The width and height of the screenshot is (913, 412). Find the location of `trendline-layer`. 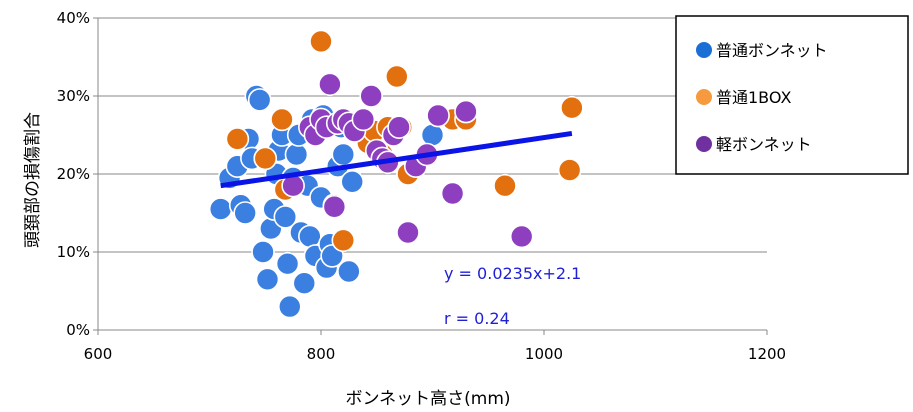

trendline-layer is located at coordinates (396, 159).